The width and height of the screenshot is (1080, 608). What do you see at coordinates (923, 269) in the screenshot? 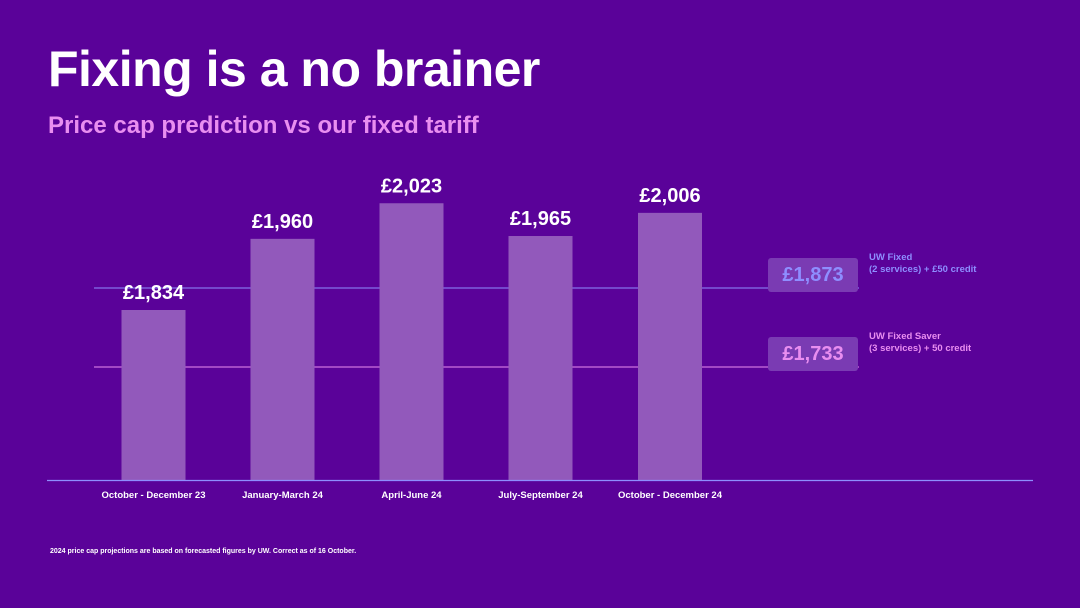
I see `uw-fixed-note-detail: (2 services) + £50 credit` at bounding box center [923, 269].